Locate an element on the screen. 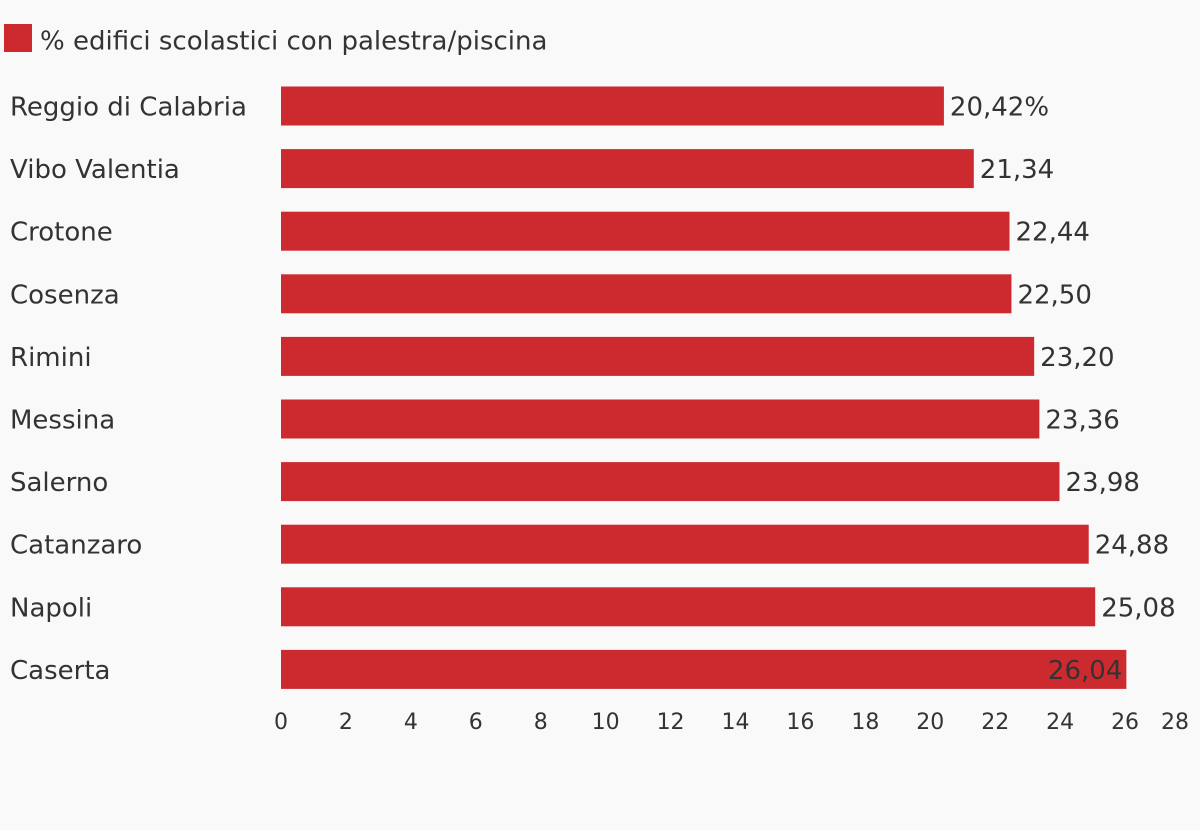  x-tick-label: 10 is located at coordinates (606, 722).